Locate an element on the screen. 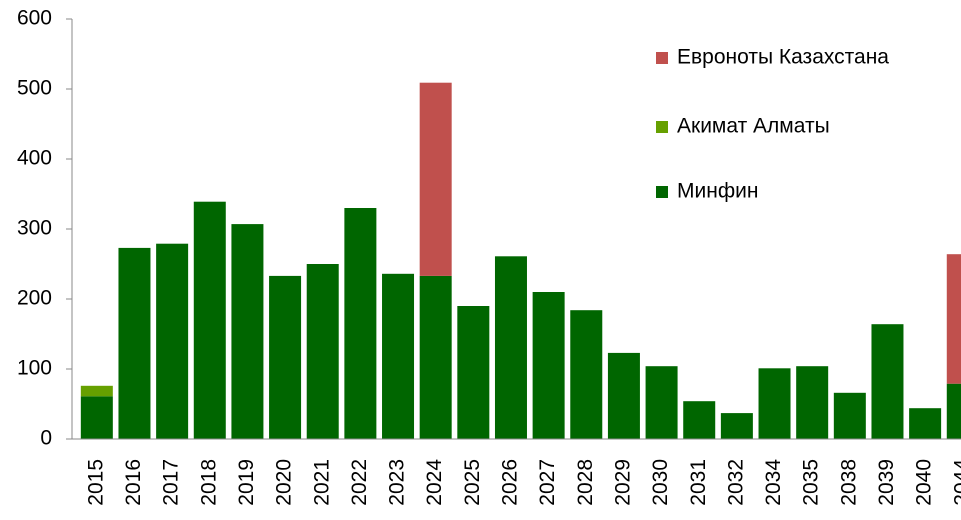 This screenshot has height=520, width=961. x-tick-label: 2044 is located at coordinates (955, 482).